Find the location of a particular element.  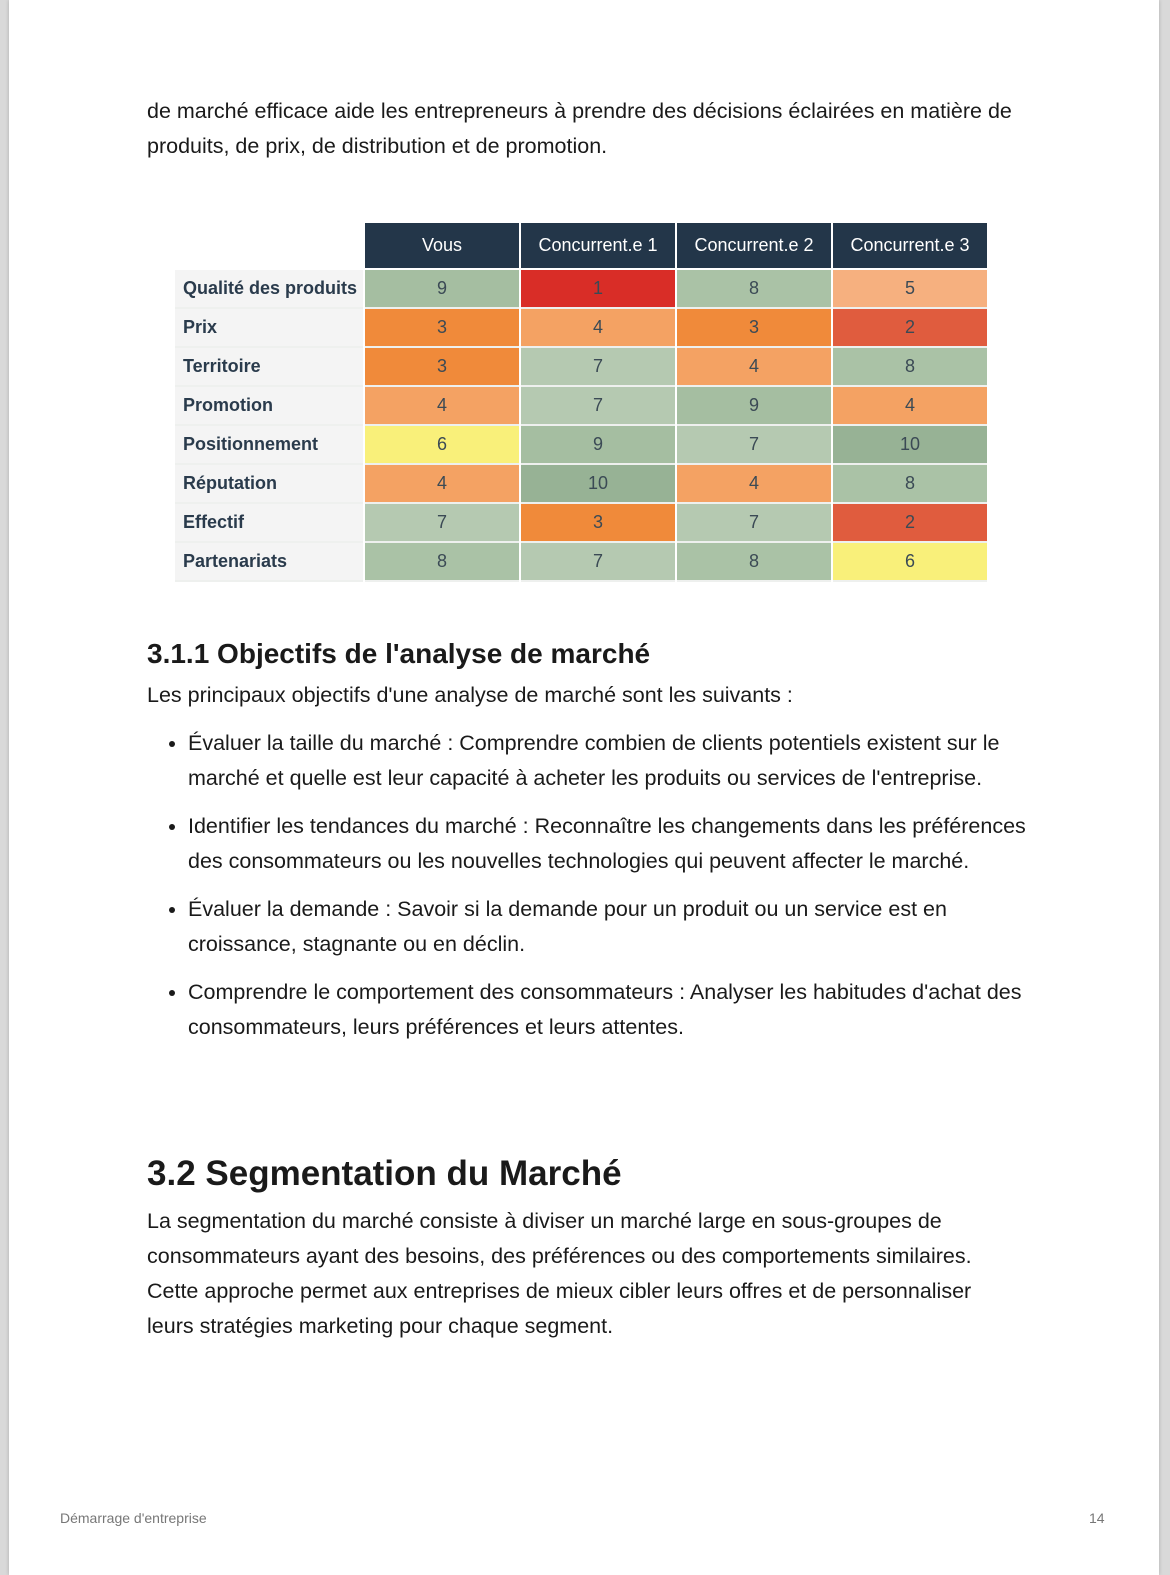

table-row: Effectif 7 3 7 2 is located at coordinates (581, 523).